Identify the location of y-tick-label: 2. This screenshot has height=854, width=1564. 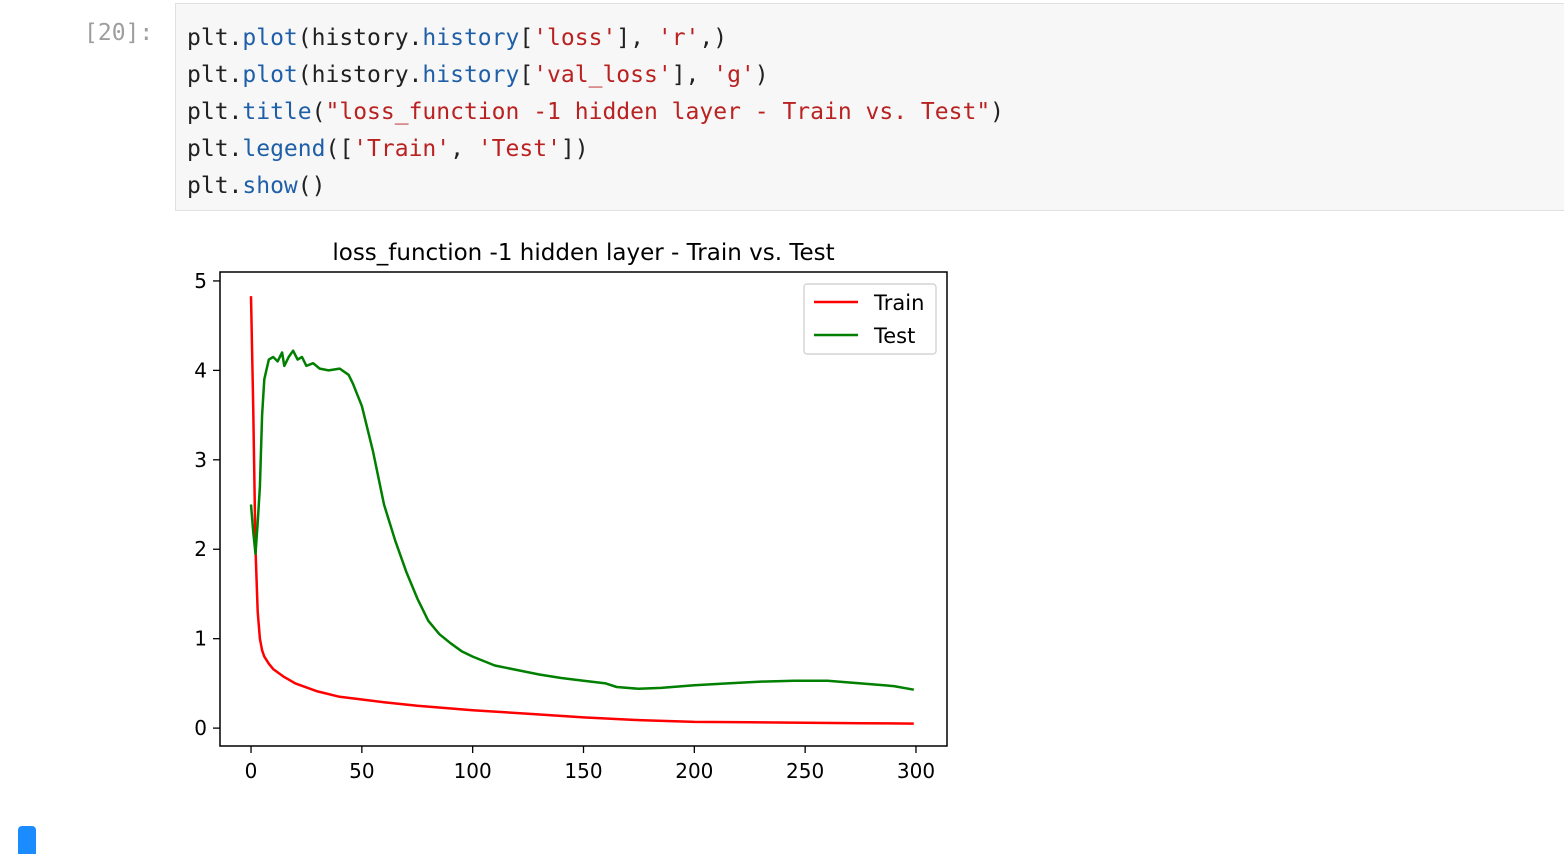
(200, 549).